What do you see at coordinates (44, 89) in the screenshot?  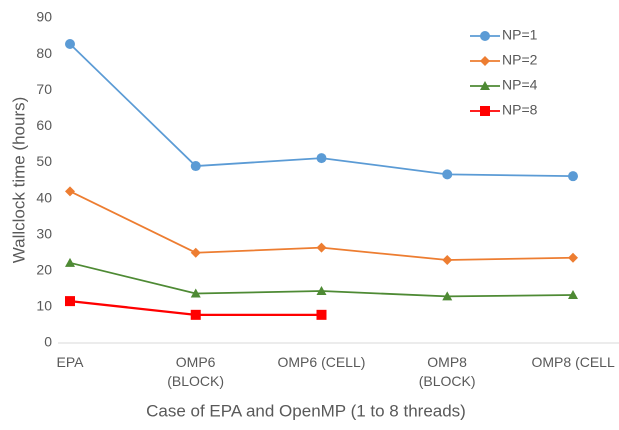 I see `y-tick-label: 70` at bounding box center [44, 89].